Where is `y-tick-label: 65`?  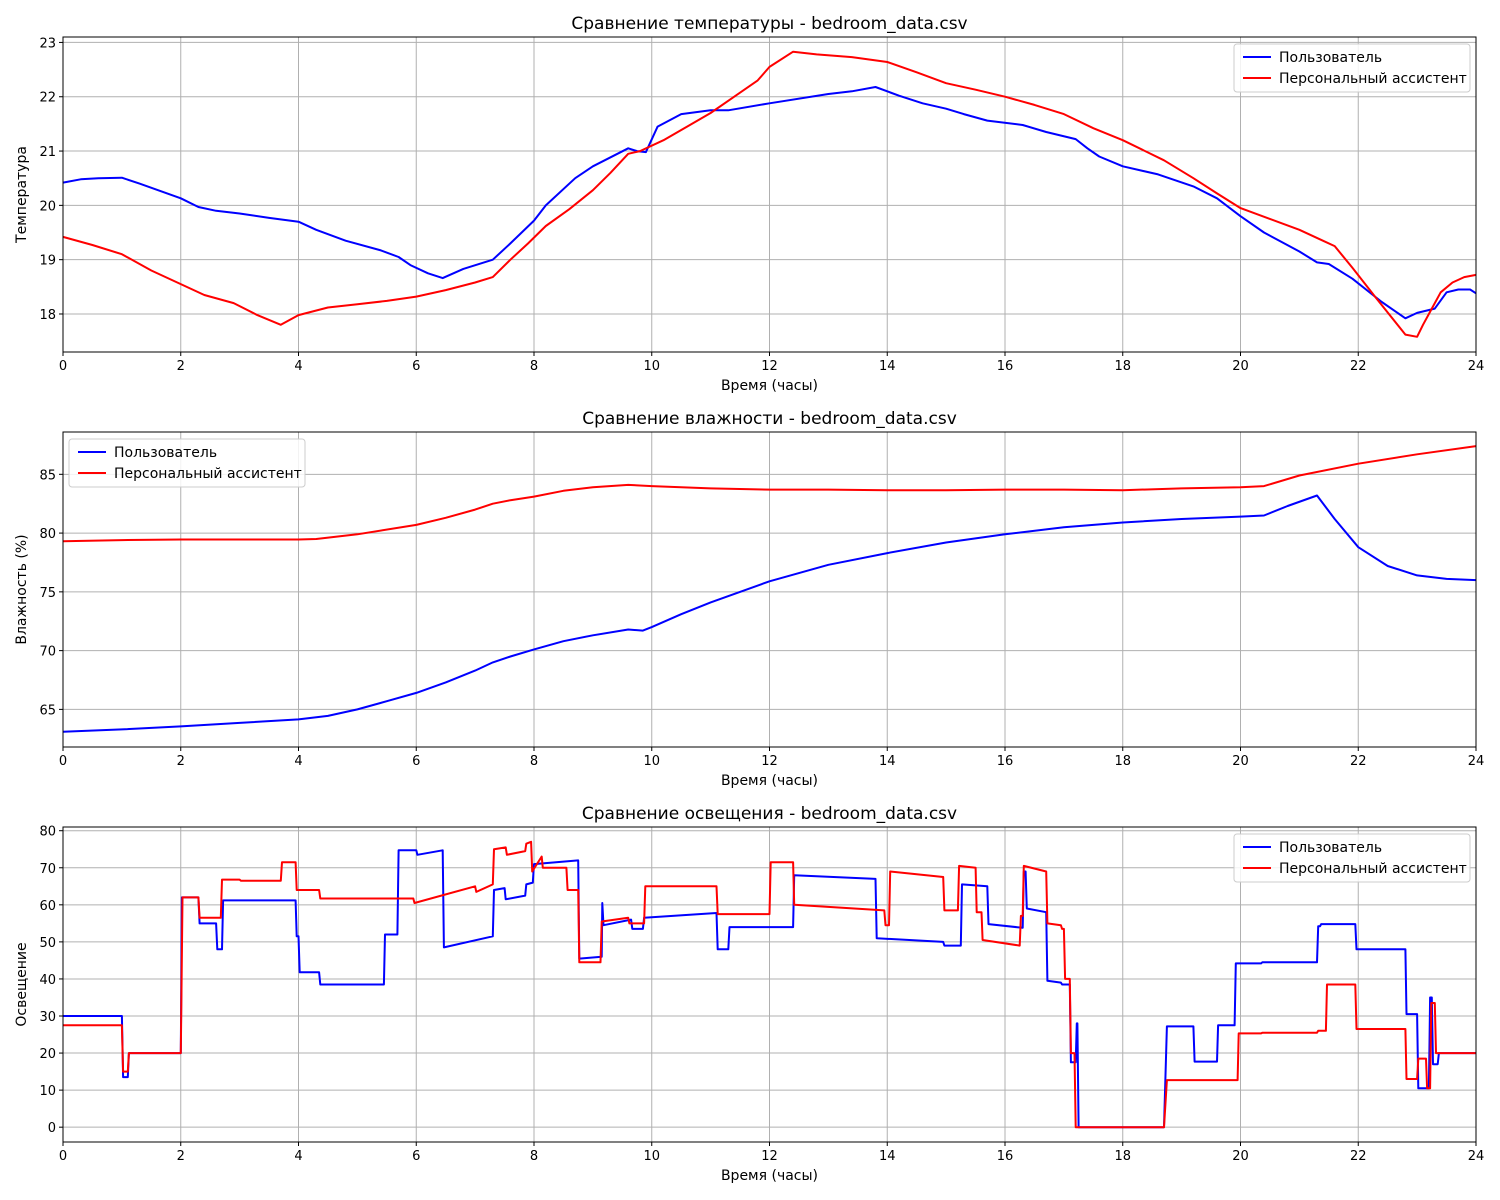
y-tick-label: 65 is located at coordinates (47, 710).